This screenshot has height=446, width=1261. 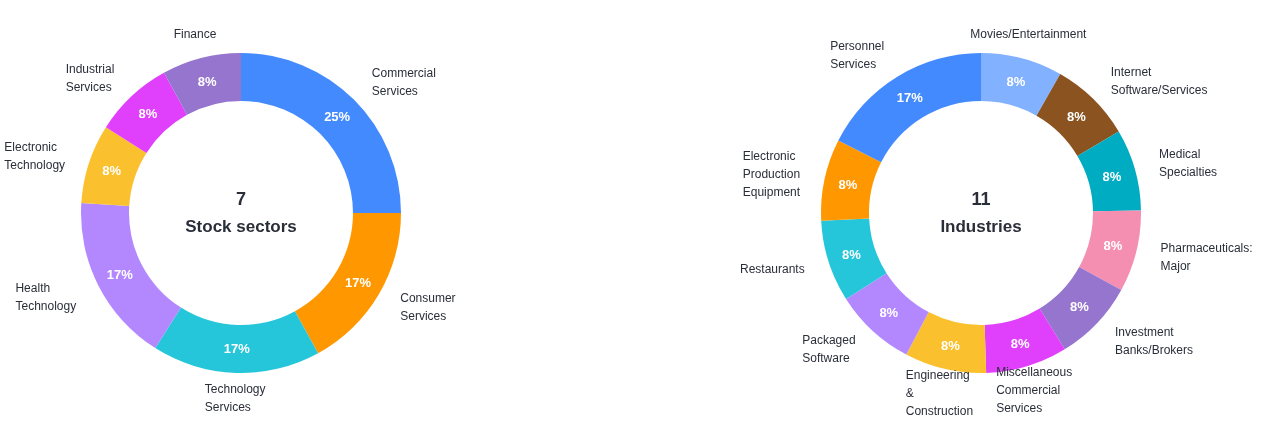 I want to click on slice-label: Investment Banks/Brokers, so click(x=1153, y=340).